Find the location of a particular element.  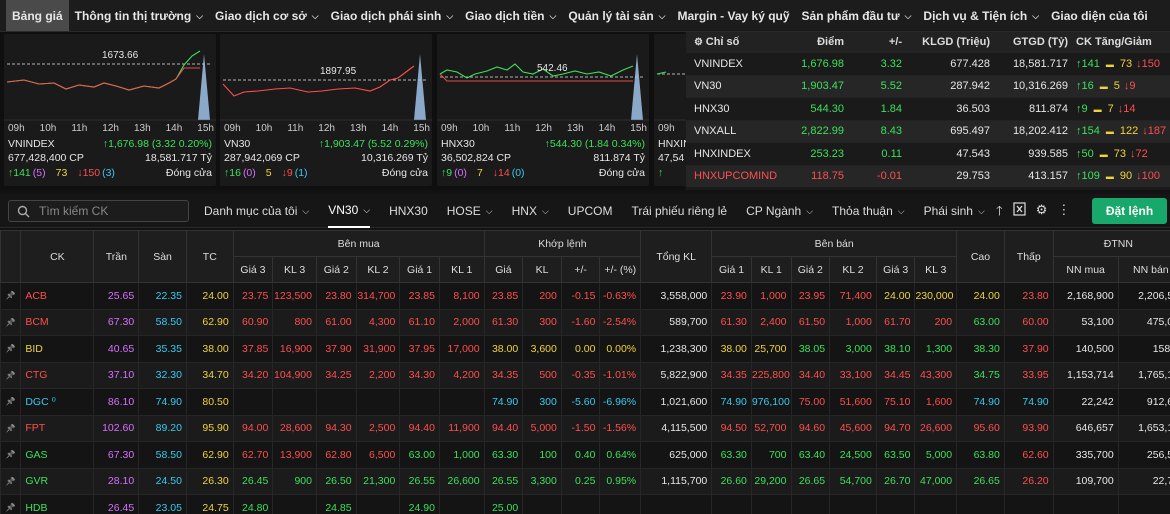

index-row: HNXINDEX 253.23 0.11 47.543 939.585 ↑50 ▬ 73 ↓72 is located at coordinates (928, 153).